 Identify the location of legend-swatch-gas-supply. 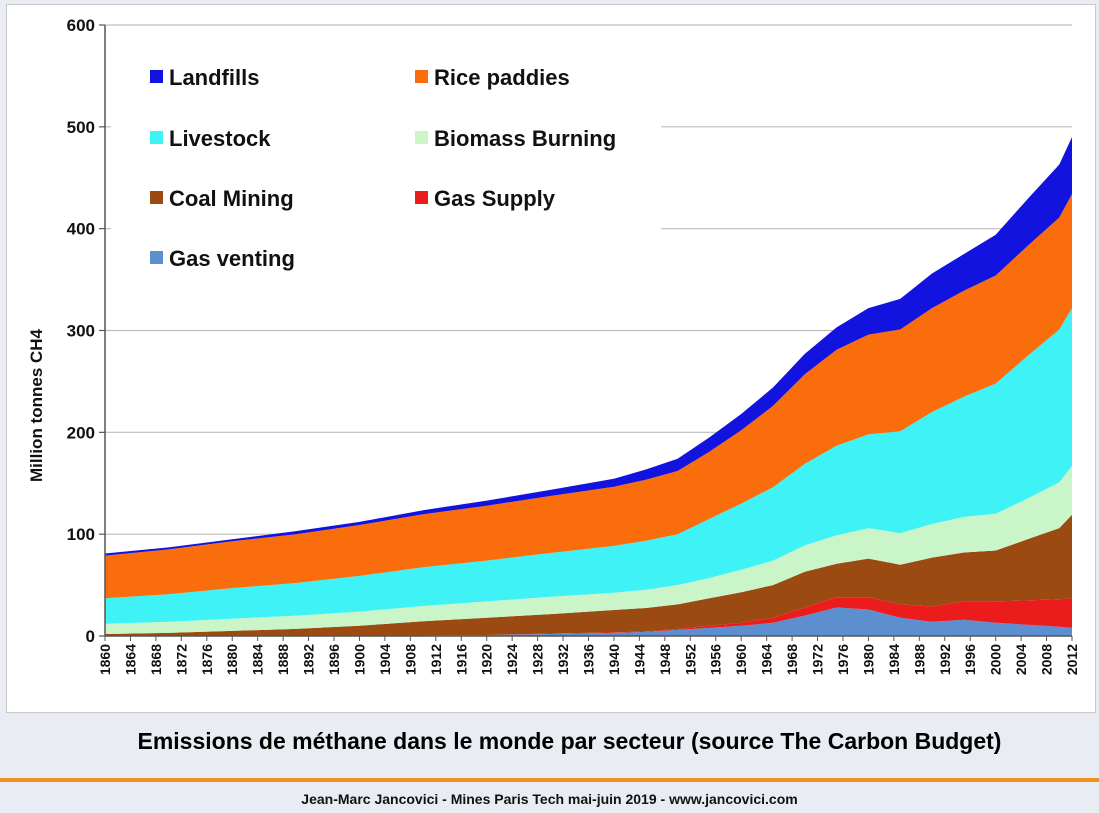
(421, 197).